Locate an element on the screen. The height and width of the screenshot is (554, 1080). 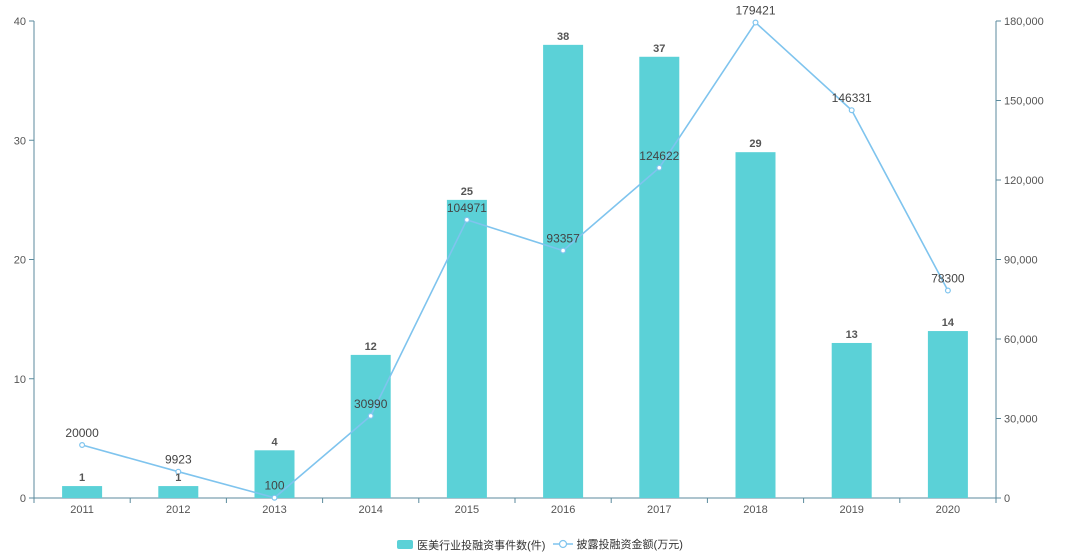
y-left-tick-label: 0 is located at coordinates (23, 499).